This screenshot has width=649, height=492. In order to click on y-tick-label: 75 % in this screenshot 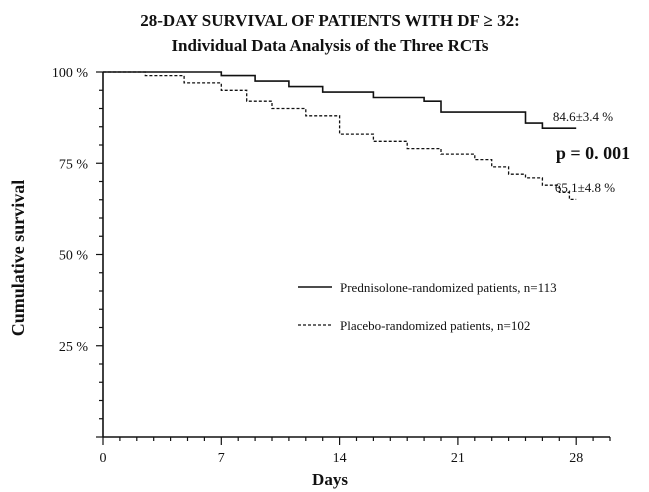, I will do `click(74, 164)`.